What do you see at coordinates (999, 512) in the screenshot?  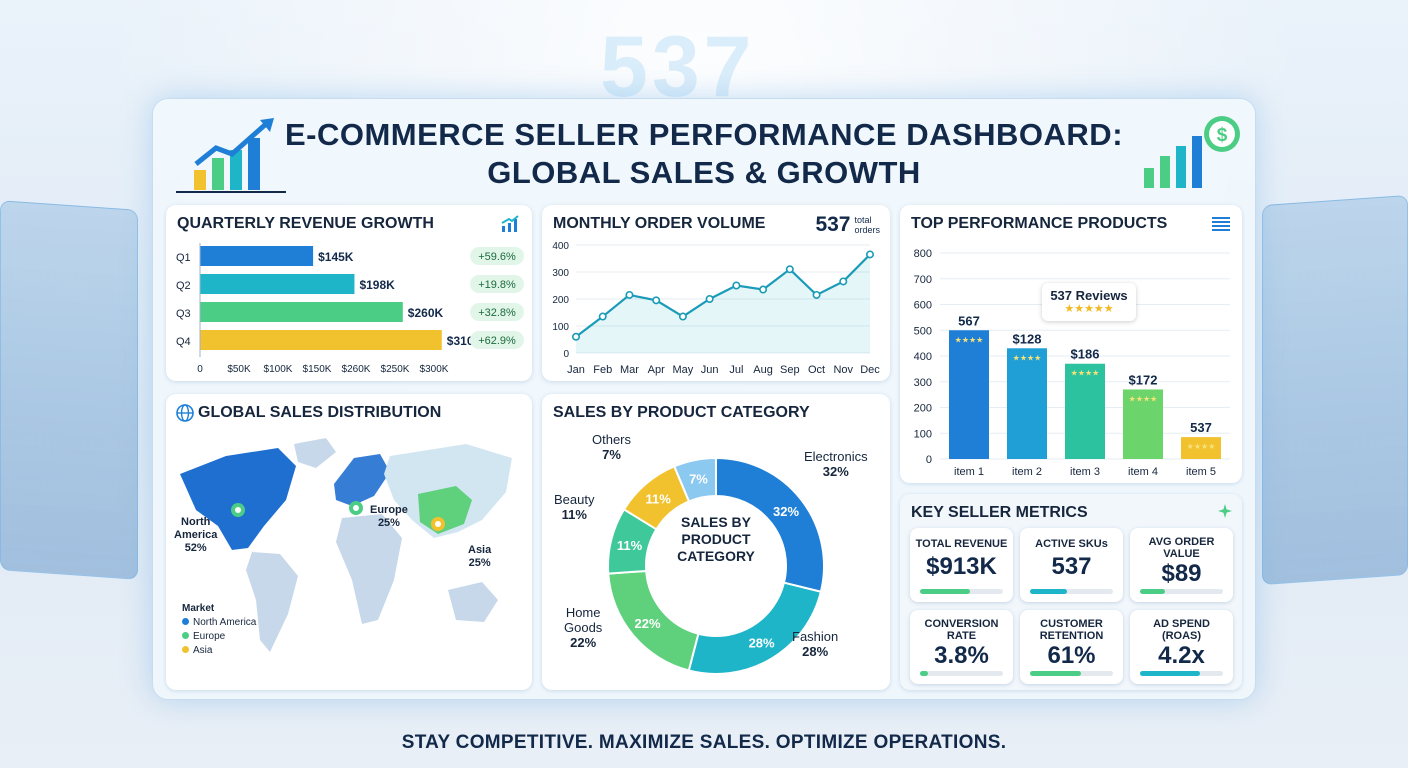 I see `card-title: KEY SELLER METRICS` at bounding box center [999, 512].